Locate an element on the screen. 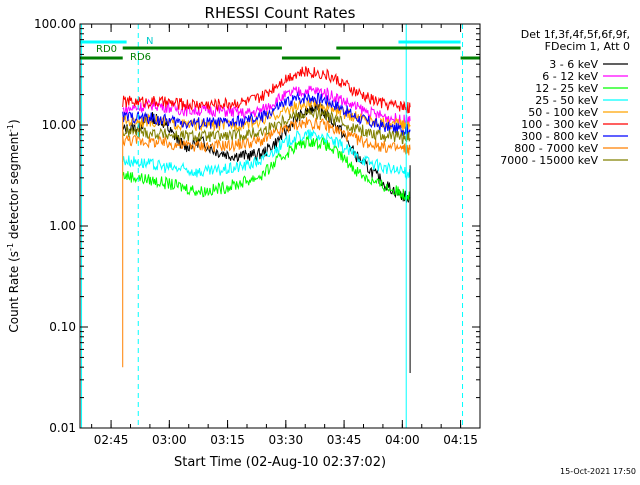 This screenshot has height=485, width=640. y-axis-label: Count Rate (s-1 detector segment-1) is located at coordinates (13, 225).